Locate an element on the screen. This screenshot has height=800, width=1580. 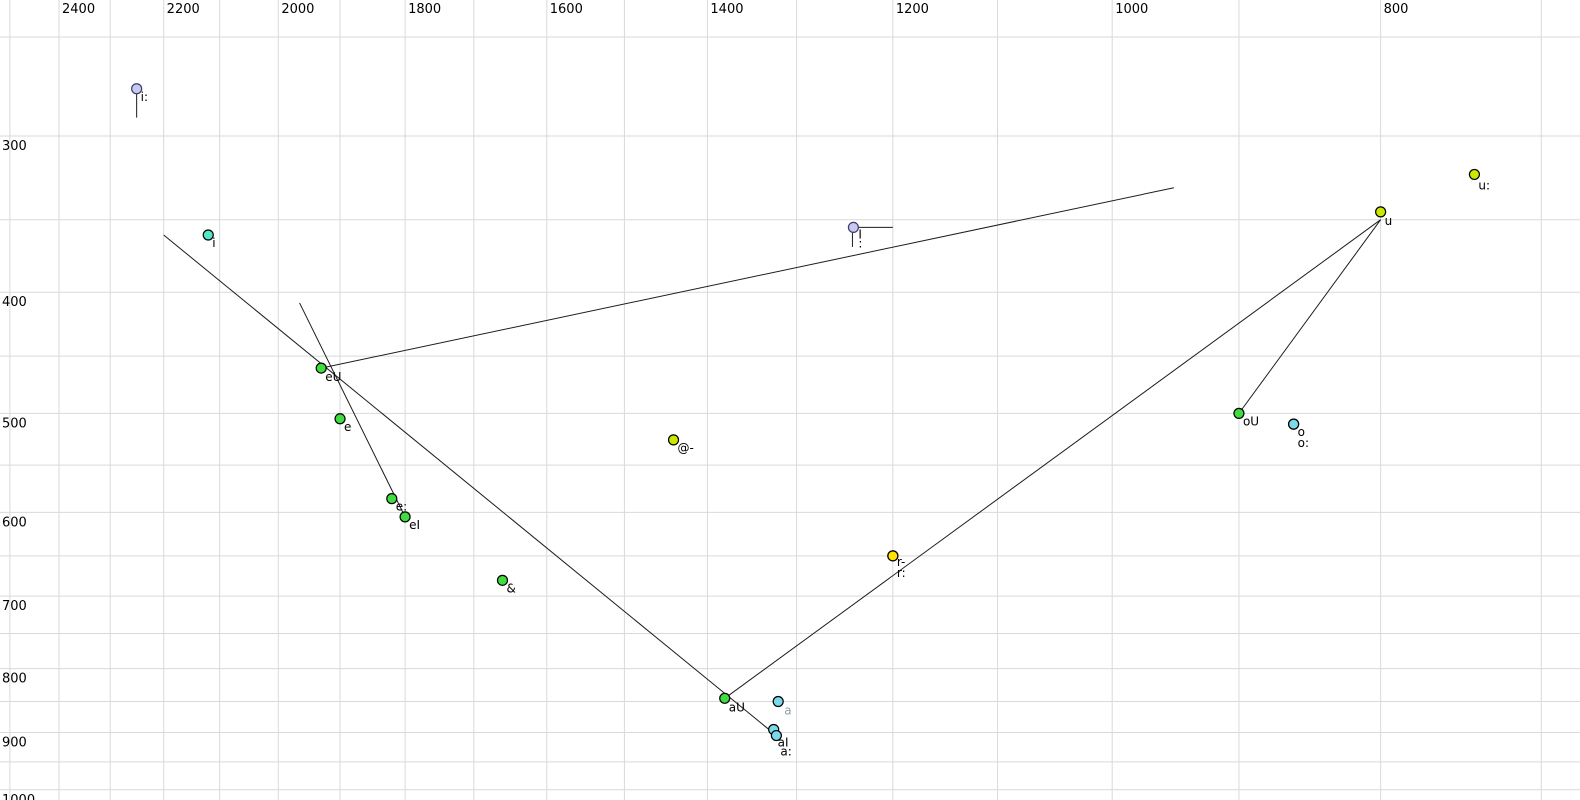
vowel-point-o: is located at coordinates (1294, 424).